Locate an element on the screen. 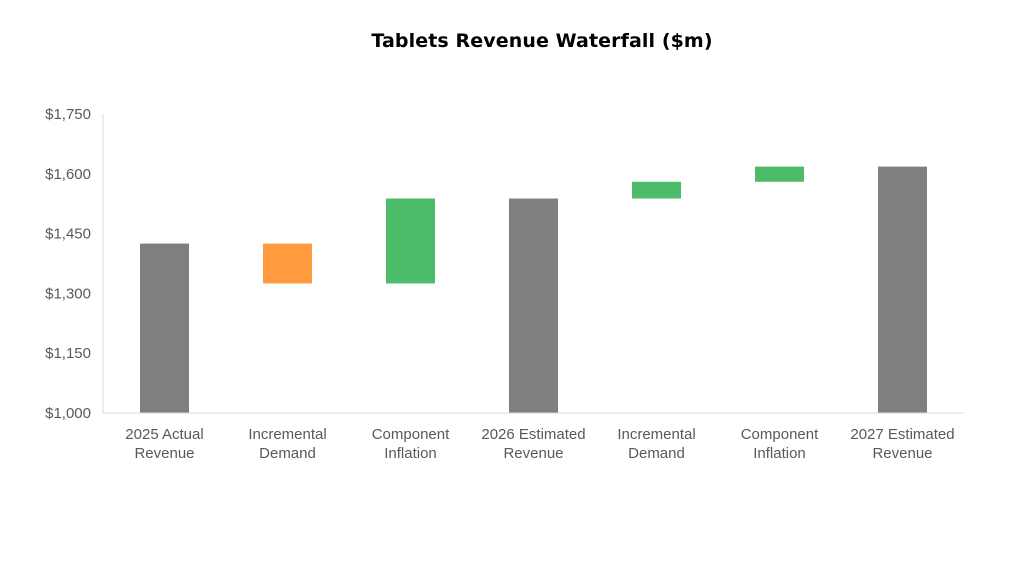 The height and width of the screenshot is (576, 1024). x-tick-label: 2026 Estimated Revenue is located at coordinates (533, 444).